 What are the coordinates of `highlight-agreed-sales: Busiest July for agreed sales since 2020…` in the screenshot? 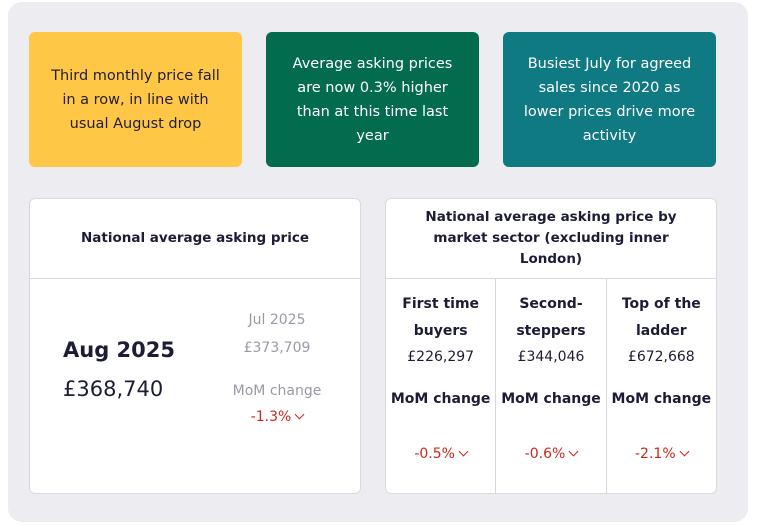 It's located at (609, 99).